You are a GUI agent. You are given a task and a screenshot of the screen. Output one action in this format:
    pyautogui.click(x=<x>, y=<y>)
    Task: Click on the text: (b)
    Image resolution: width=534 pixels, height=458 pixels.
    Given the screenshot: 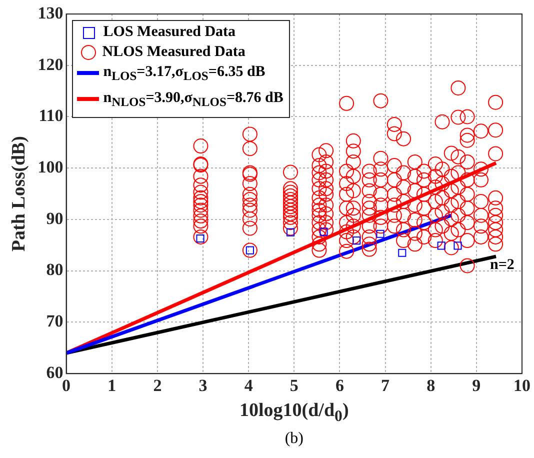 What is the action you would take?
    pyautogui.click(x=294, y=439)
    